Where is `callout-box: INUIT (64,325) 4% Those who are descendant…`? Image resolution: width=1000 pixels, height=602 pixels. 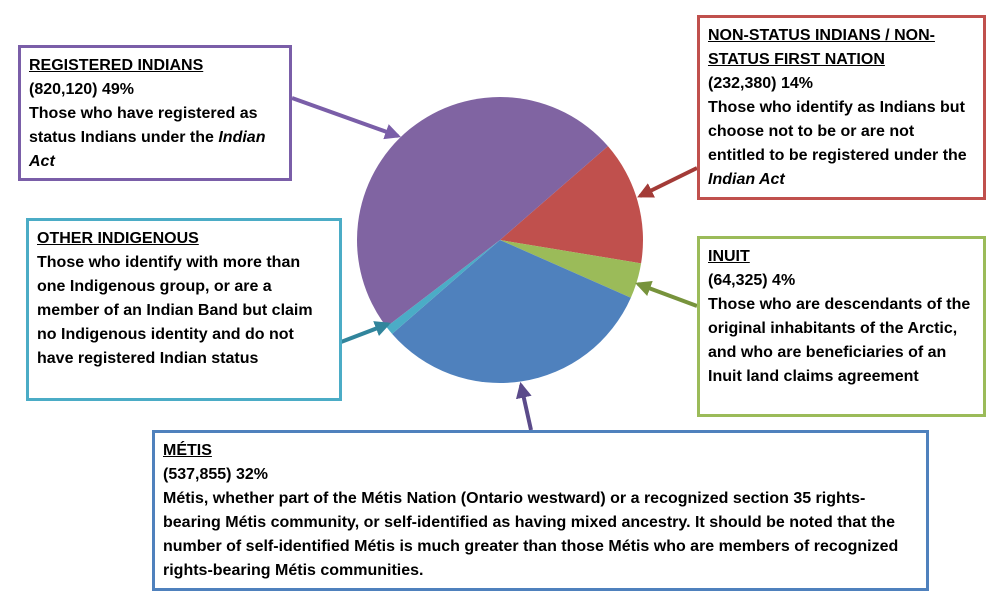 callout-box: INUIT (64,325) 4% Those who are descendant… is located at coordinates (841, 326).